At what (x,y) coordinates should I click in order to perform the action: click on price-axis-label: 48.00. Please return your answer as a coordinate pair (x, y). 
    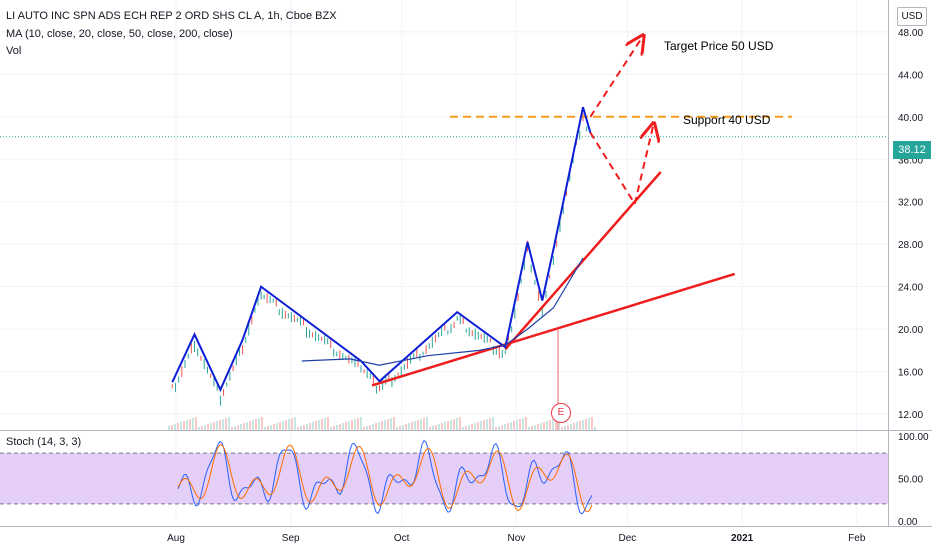
    Looking at the image, I should click on (910, 33).